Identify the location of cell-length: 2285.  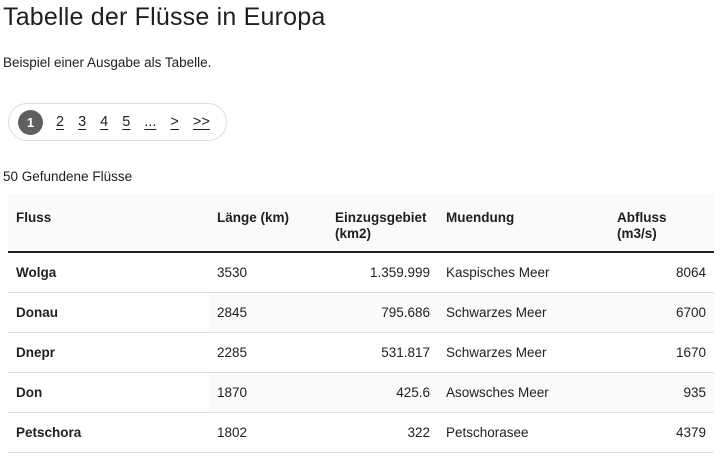
(268, 352).